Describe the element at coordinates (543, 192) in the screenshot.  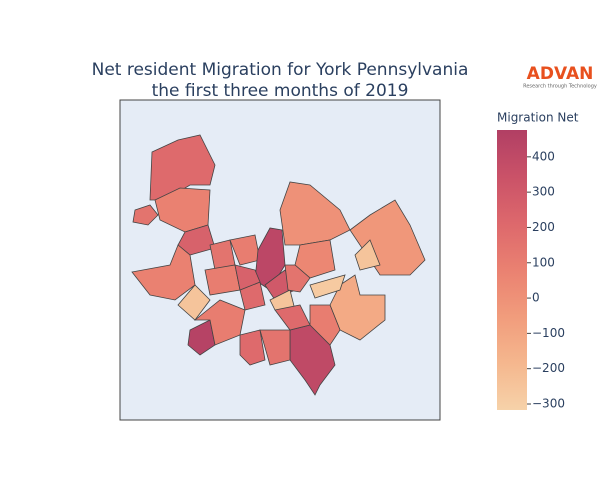
I see `colorbar-tick-label: 300` at that location.